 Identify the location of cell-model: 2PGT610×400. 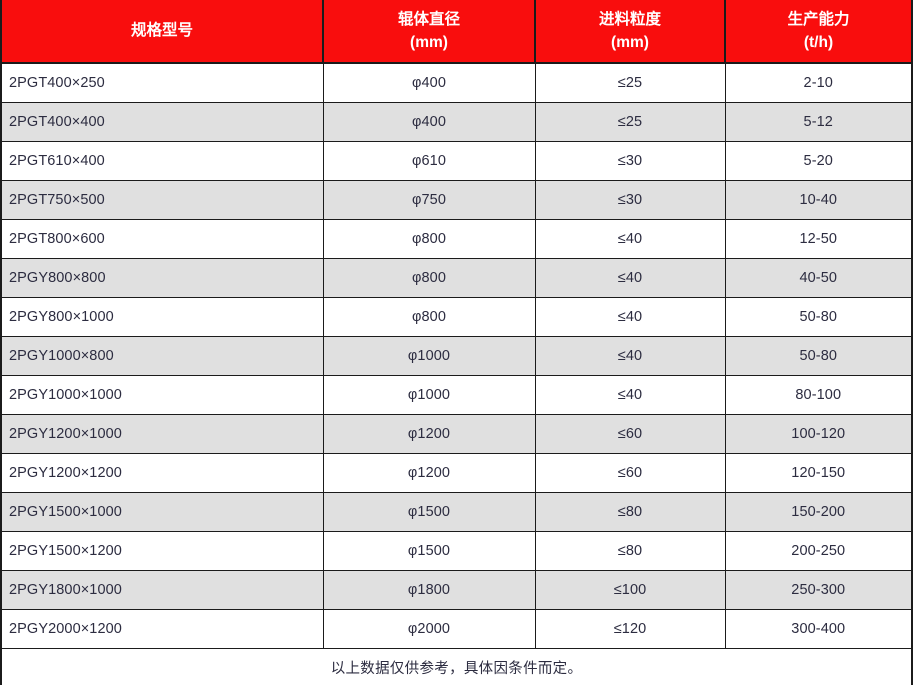
(162, 161).